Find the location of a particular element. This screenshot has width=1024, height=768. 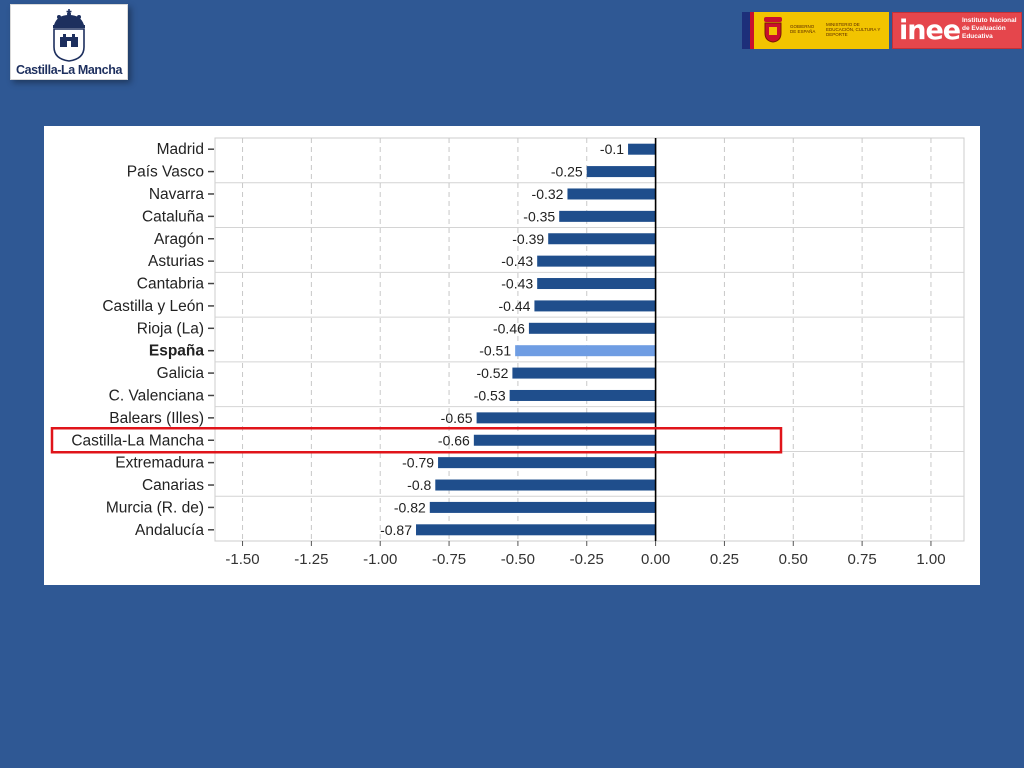

eu-flag-strip is located at coordinates (746, 30).